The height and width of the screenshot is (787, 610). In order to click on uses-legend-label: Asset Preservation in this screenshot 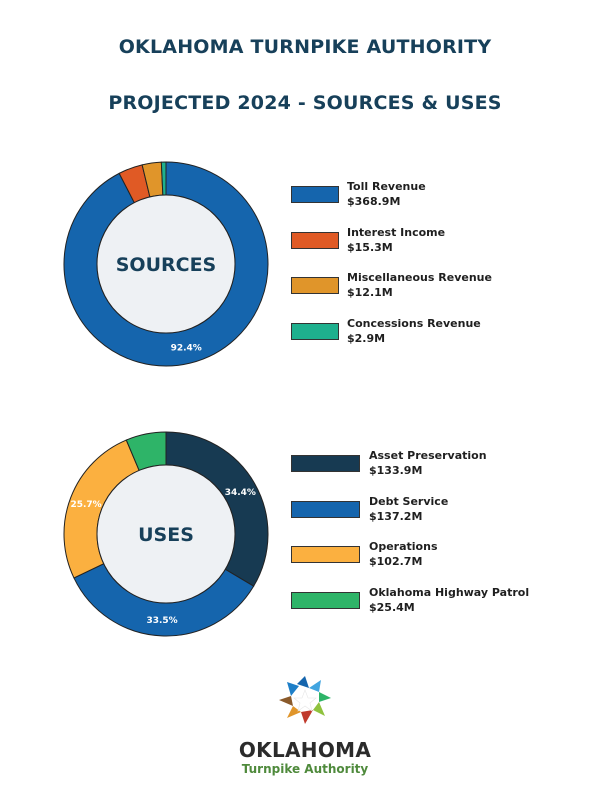, I will do `click(428, 455)`.